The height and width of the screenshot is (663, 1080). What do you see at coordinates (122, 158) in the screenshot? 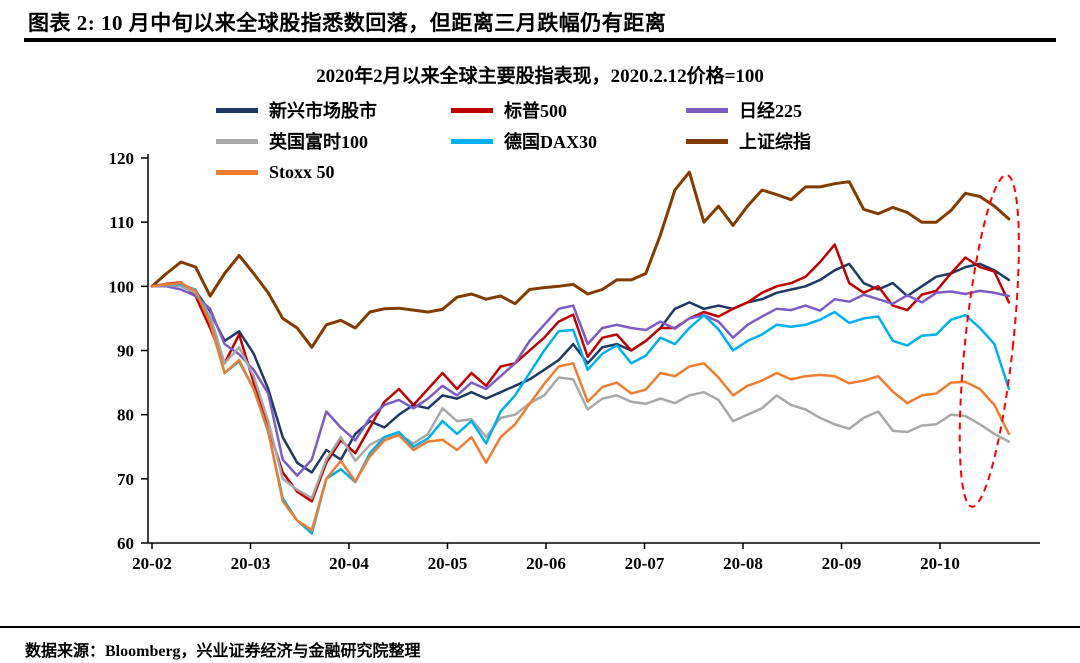
I see `y-tick-label: 120` at bounding box center [122, 158].